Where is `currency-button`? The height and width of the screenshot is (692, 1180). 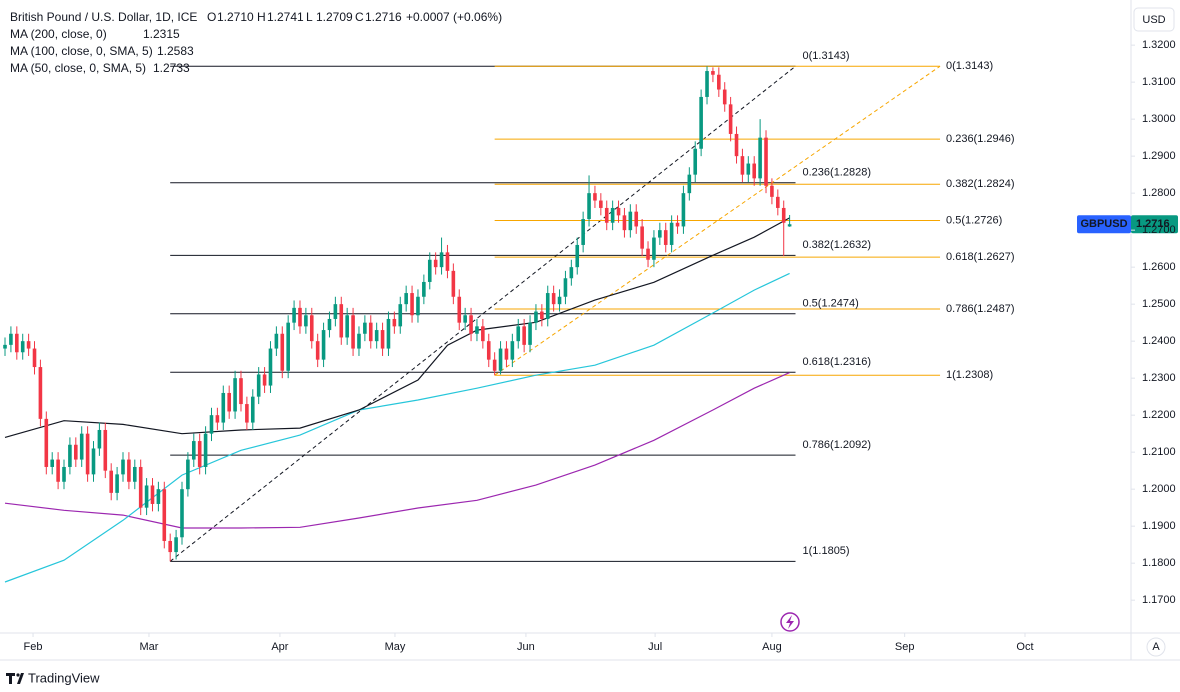
currency-button is located at coordinates (1154, 19).